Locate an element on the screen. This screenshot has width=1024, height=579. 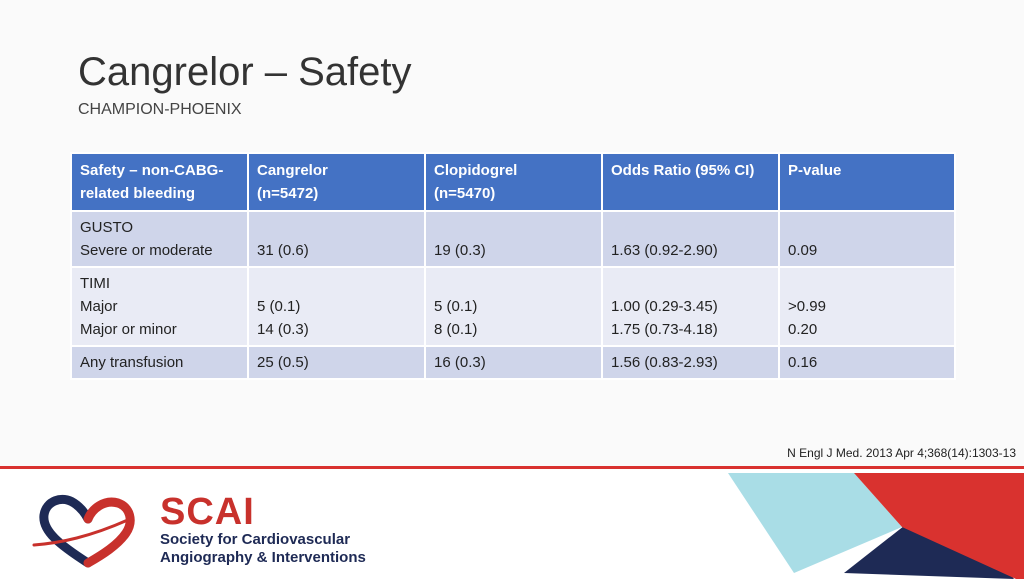
header-clopidogrel: Clopidogrel (n=5470) is located at coordinates (513, 182).